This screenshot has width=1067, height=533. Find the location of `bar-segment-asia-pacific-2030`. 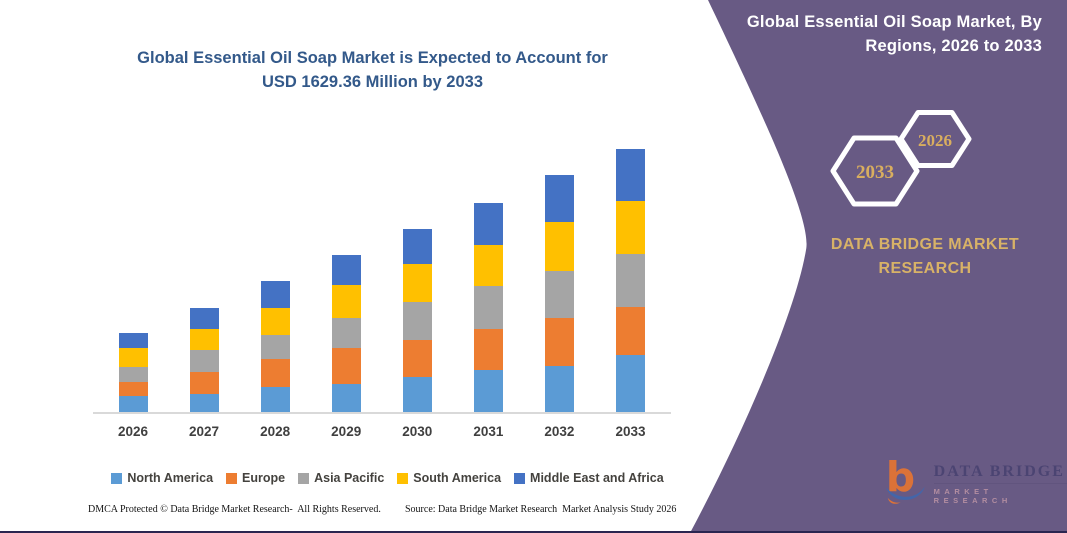

bar-segment-asia-pacific-2030 is located at coordinates (417, 321).